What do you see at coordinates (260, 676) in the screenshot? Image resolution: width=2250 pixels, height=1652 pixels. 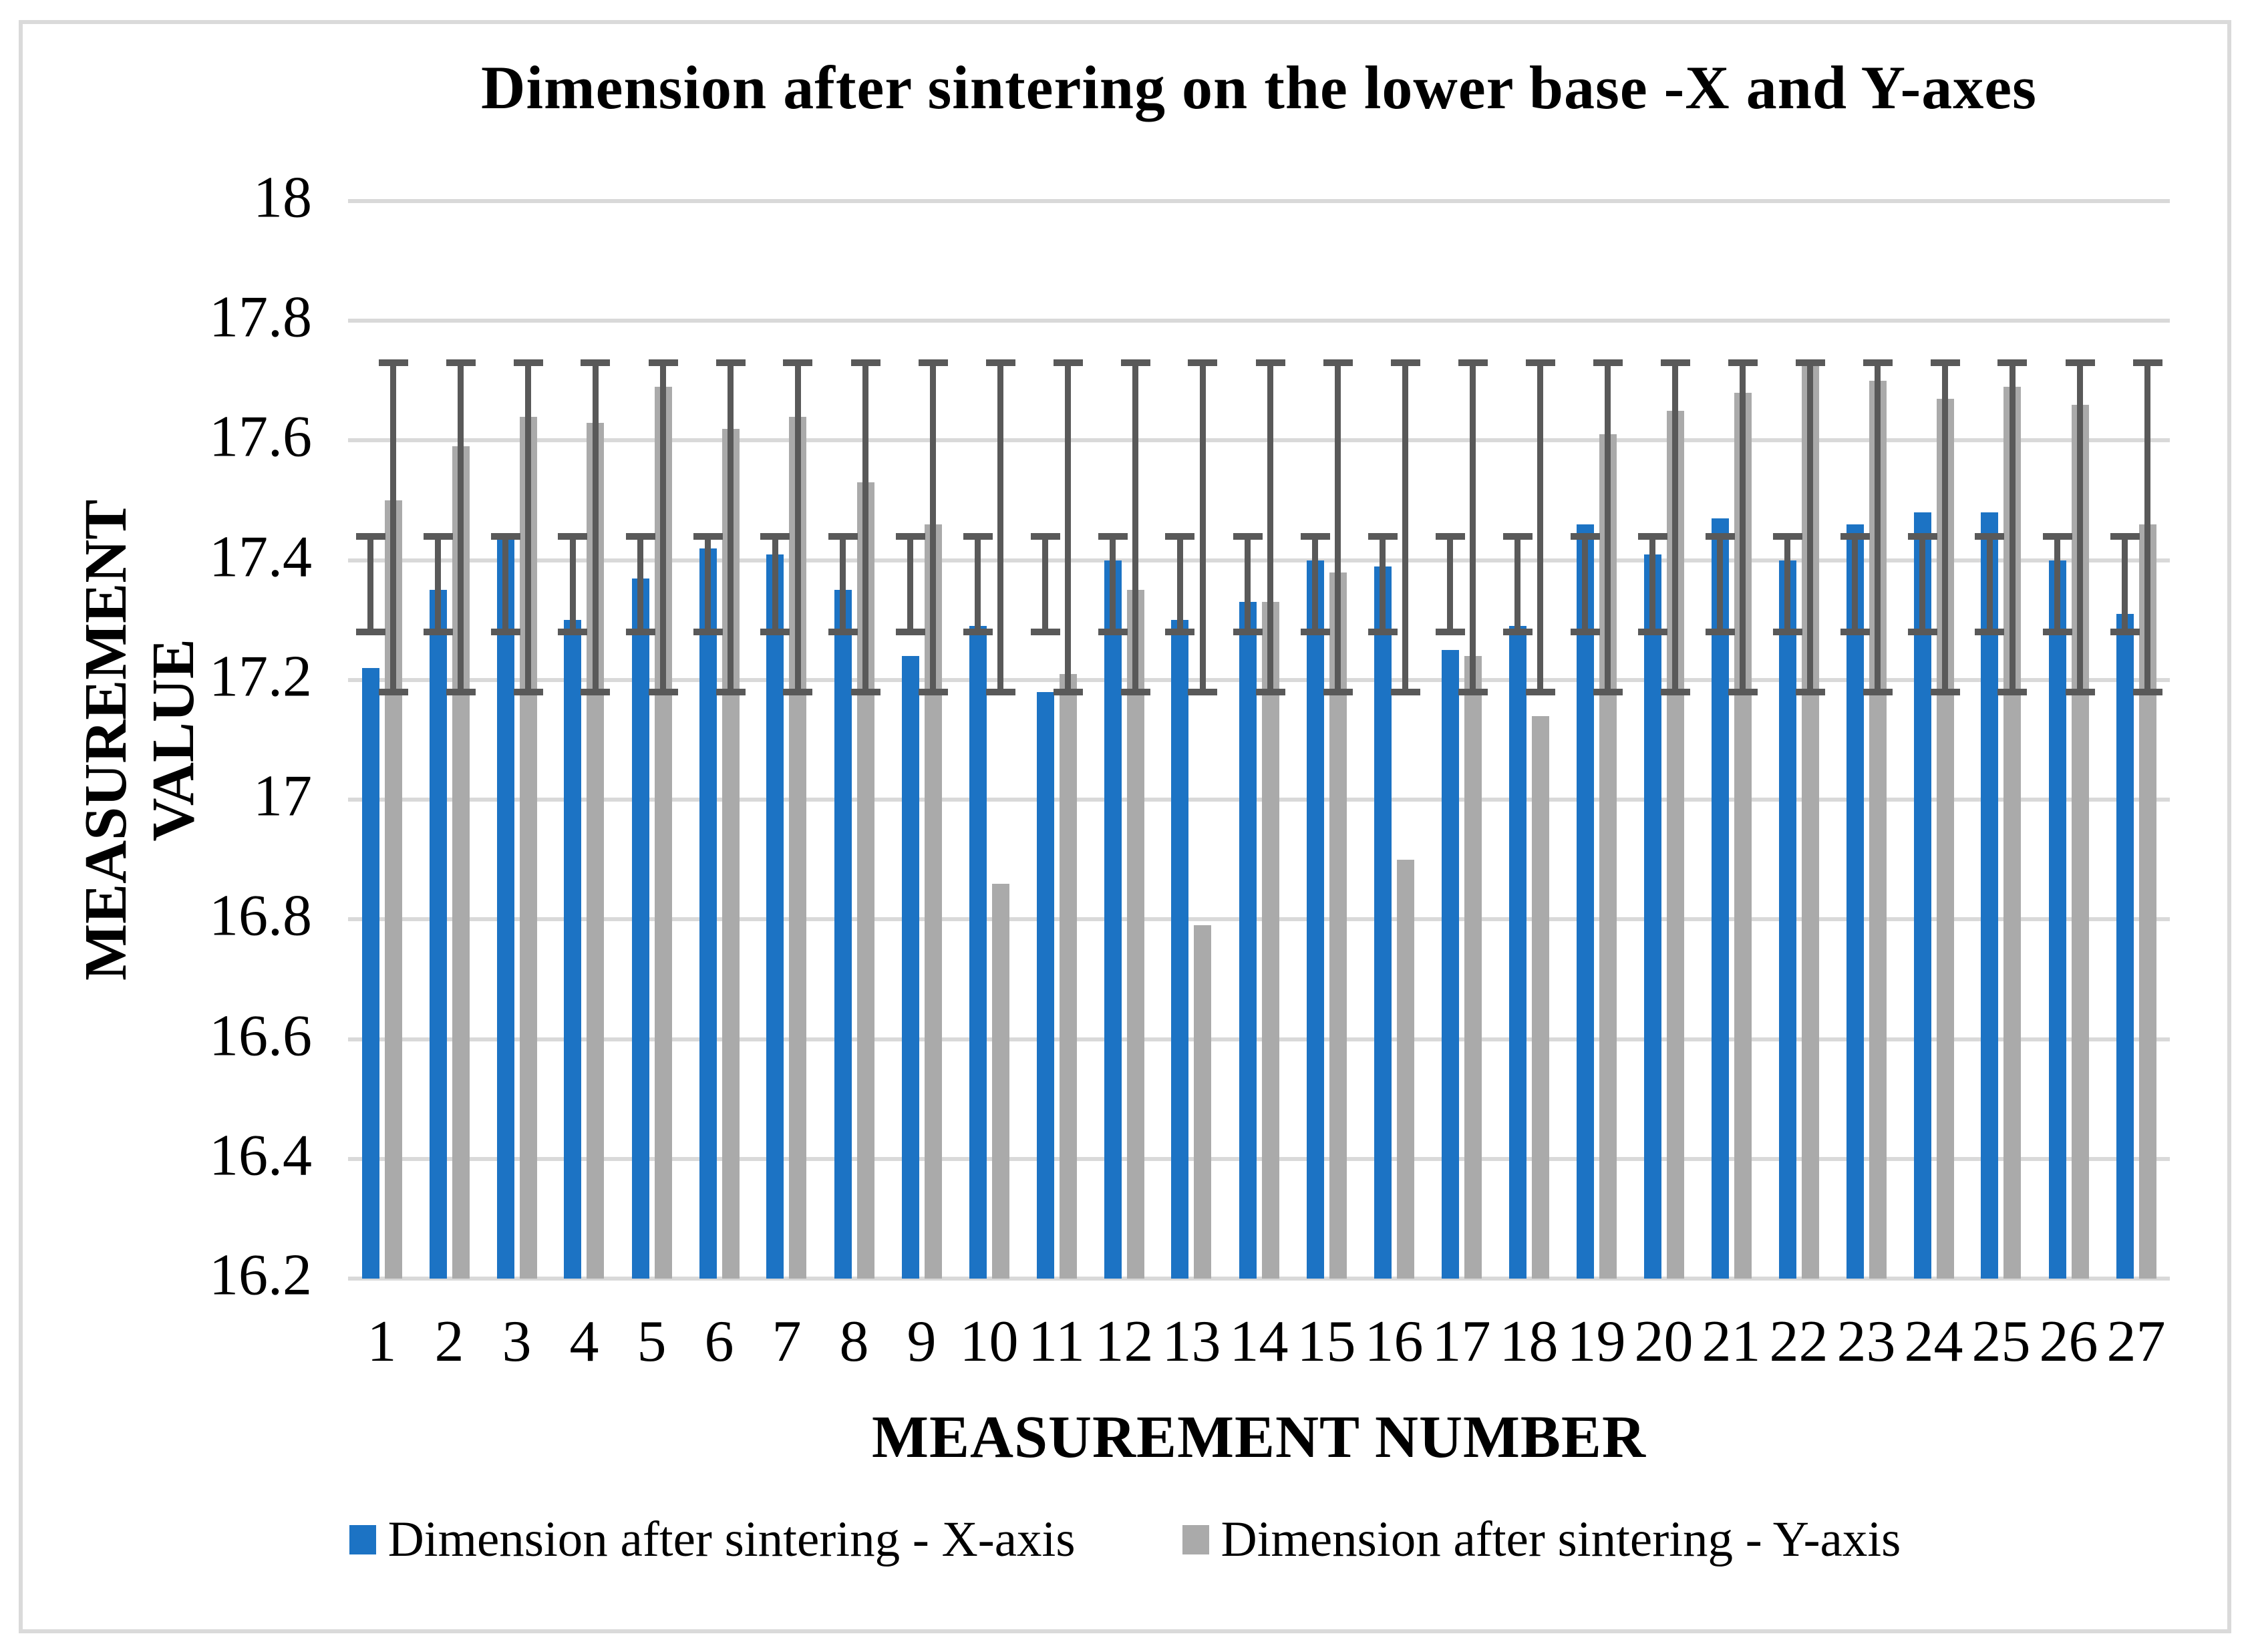 I see `y-tick-label: 17.2` at bounding box center [260, 676].